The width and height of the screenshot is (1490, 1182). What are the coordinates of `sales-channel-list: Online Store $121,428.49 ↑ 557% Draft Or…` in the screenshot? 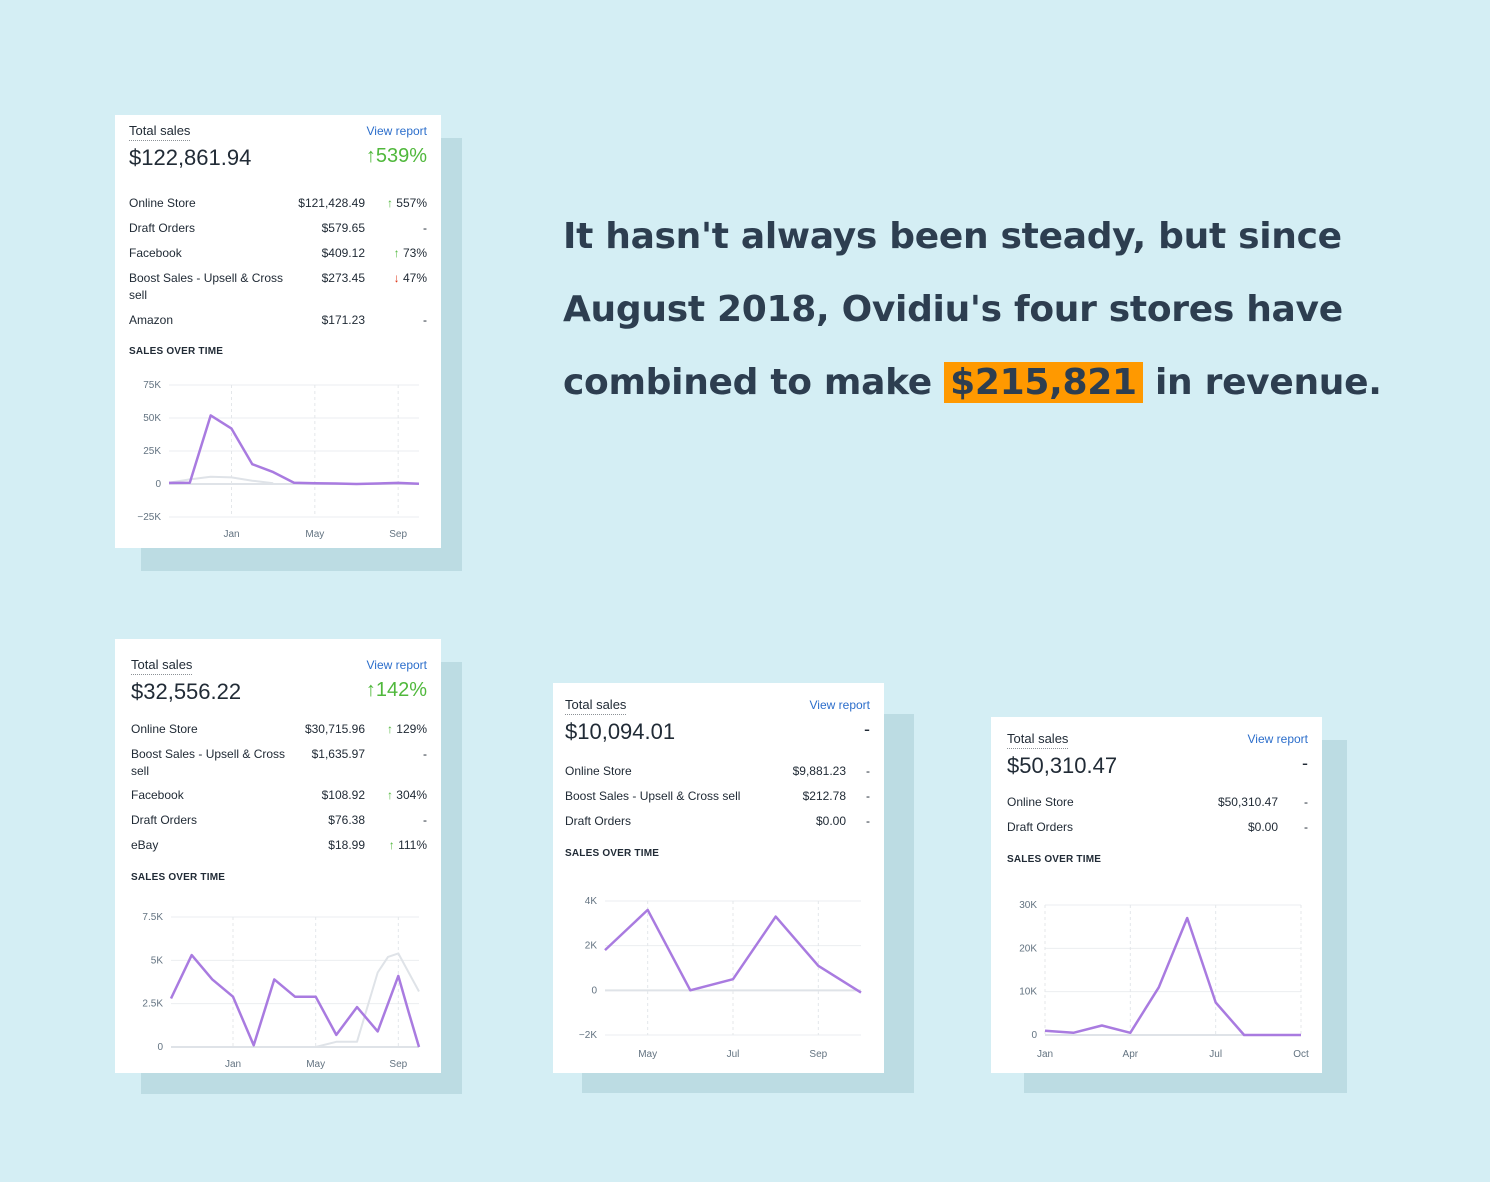 It's located at (278, 266).